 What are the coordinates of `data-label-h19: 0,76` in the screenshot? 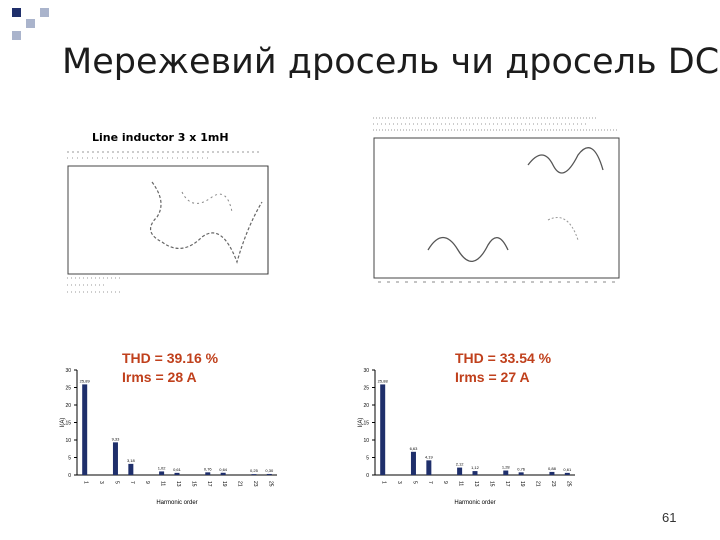 It's located at (521, 468).